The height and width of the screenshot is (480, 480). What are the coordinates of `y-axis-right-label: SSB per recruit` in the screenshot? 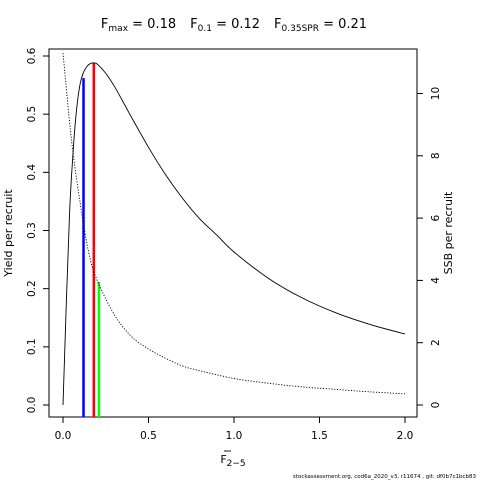 It's located at (448, 232).